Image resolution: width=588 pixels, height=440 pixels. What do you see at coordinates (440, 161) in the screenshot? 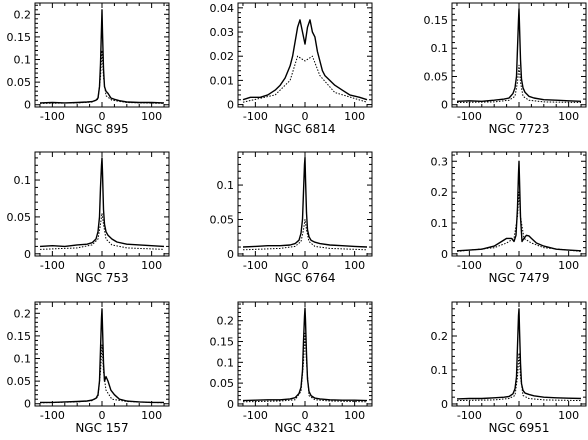
I see `y-tick-label: 0.3` at bounding box center [440, 161].